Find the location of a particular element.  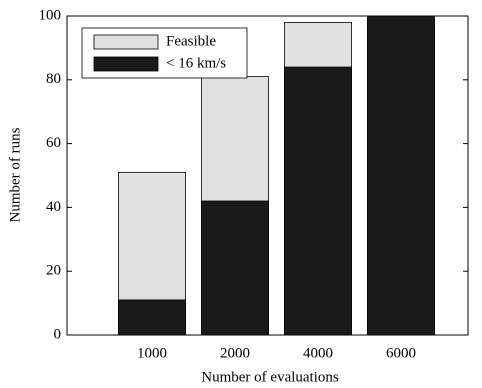

y-tick-label: 20 is located at coordinates (53, 271).